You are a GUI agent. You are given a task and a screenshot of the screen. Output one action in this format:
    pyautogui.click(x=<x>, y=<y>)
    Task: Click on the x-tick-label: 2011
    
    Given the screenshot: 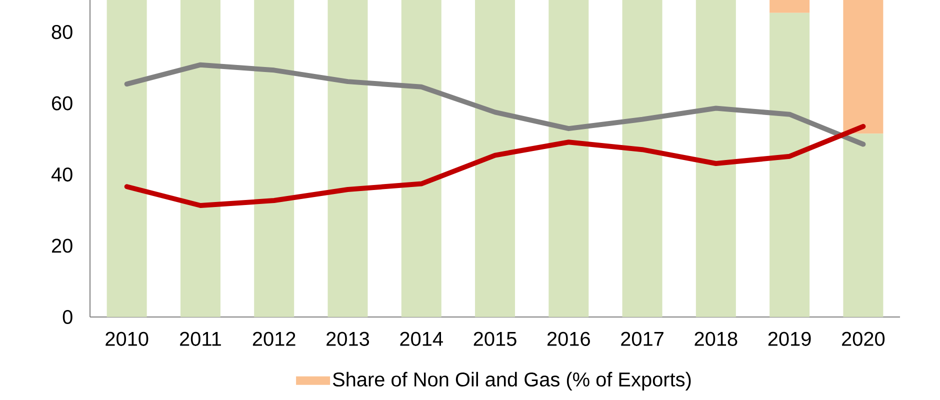 What is the action you would take?
    pyautogui.click(x=200, y=339)
    